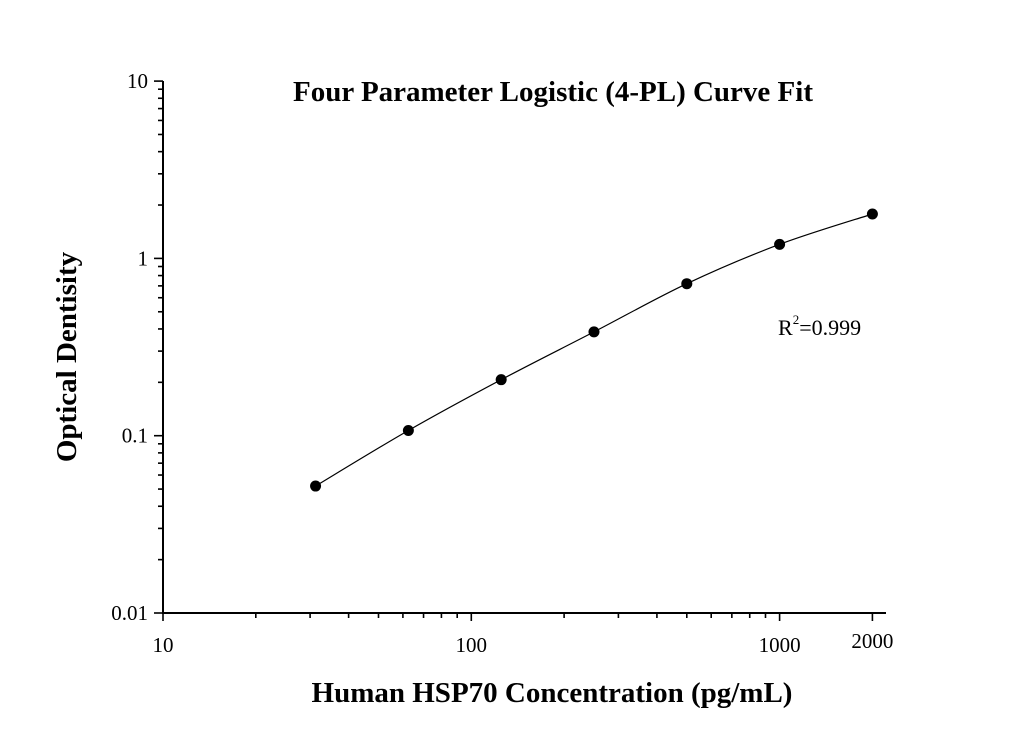 The width and height of the screenshot is (1023, 731). I want to click on y-tick-label: 10, so click(137, 81).